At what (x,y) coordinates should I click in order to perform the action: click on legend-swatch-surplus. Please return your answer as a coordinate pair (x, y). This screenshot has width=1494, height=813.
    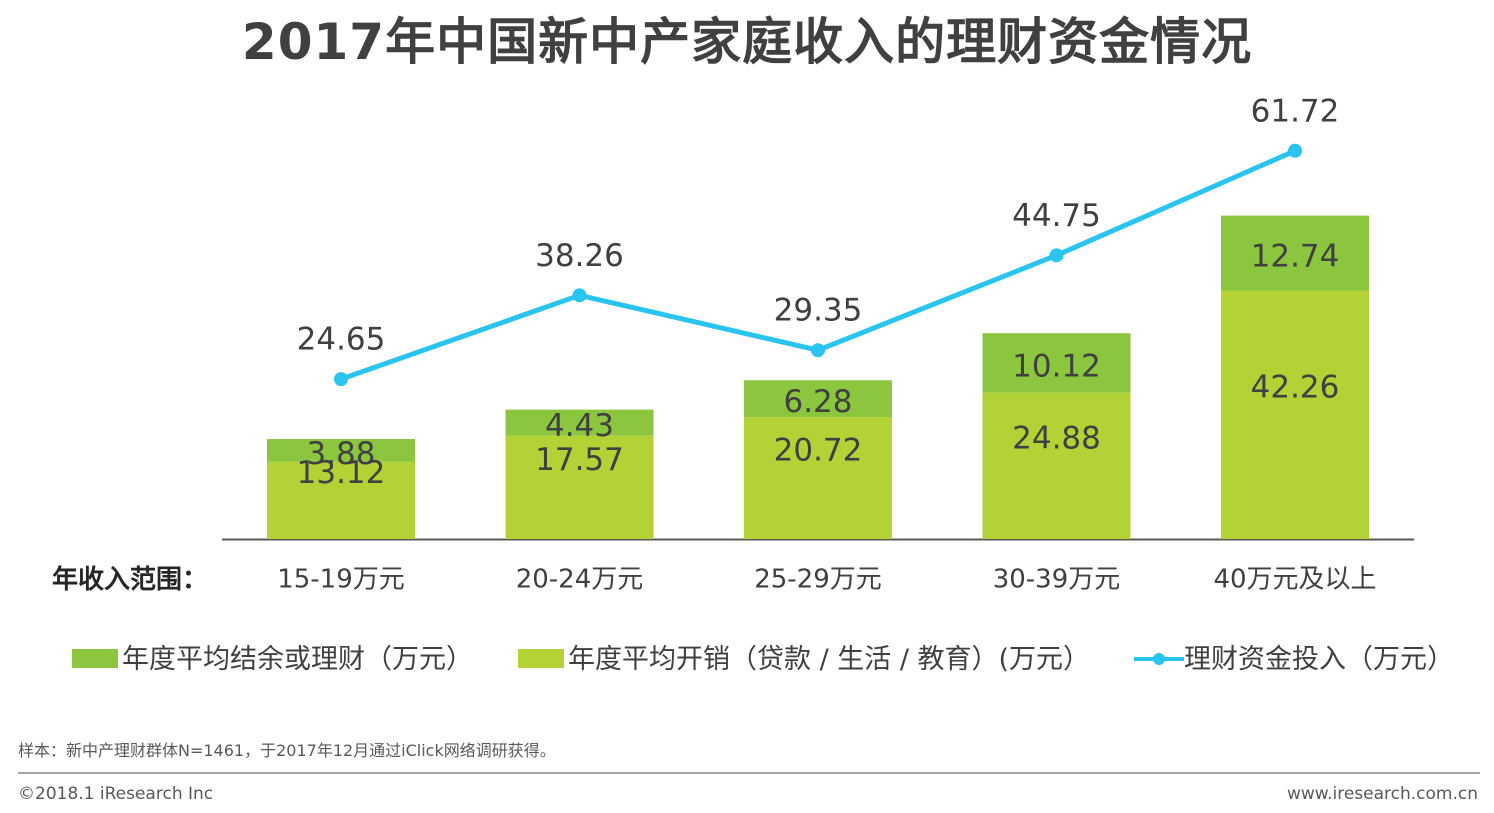
    Looking at the image, I should click on (95, 658).